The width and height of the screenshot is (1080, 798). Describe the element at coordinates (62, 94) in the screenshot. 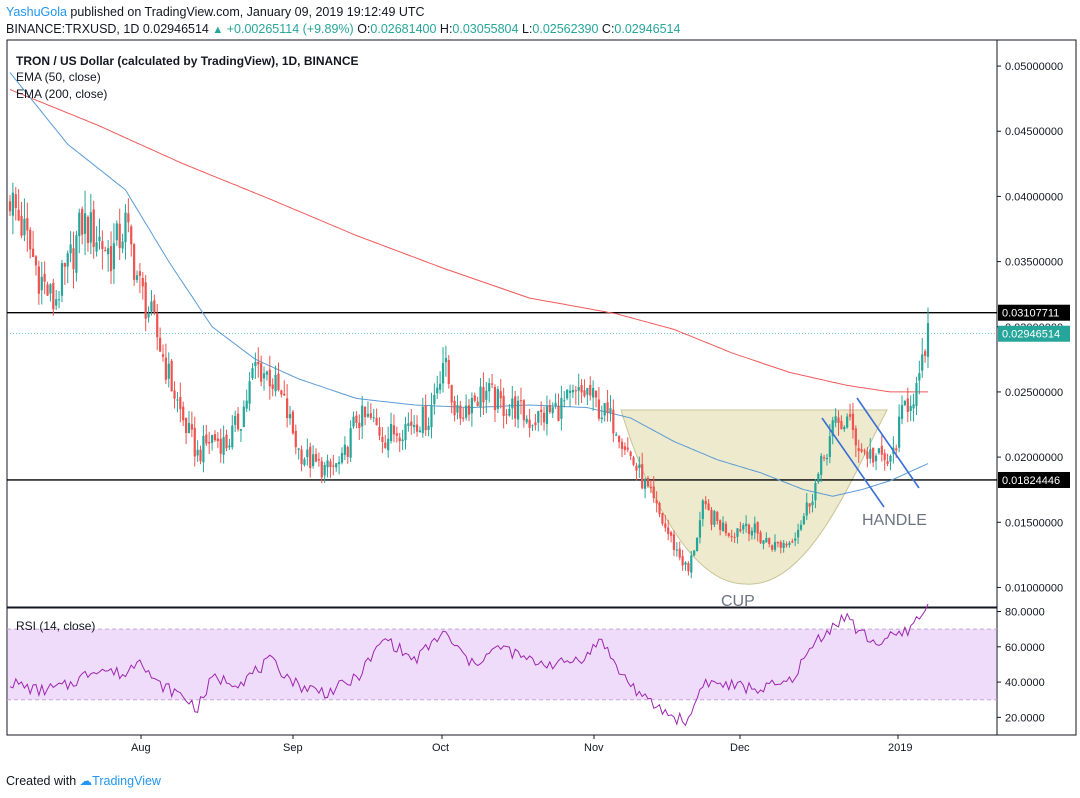

I see `ema200-legend: EMA (200, close)` at that location.